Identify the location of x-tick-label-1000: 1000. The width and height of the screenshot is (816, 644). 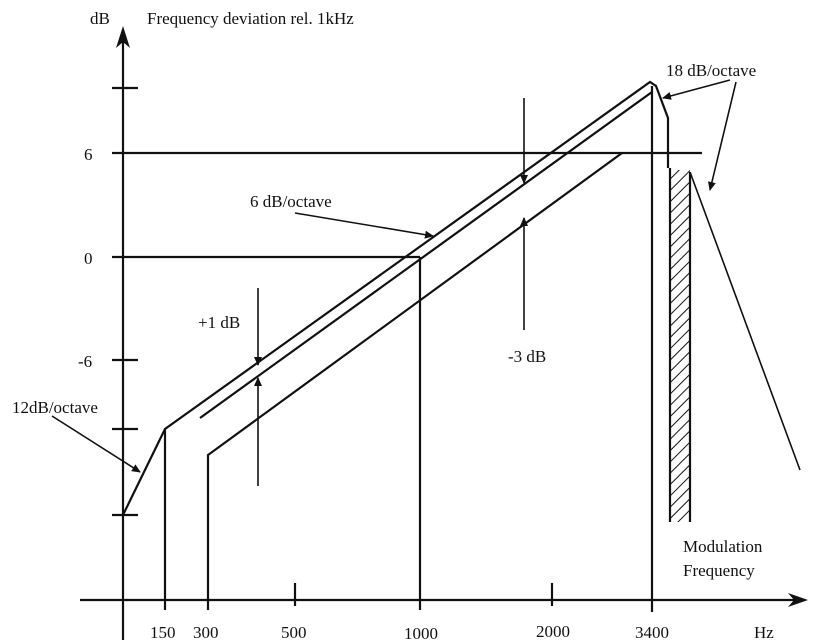
(421, 633).